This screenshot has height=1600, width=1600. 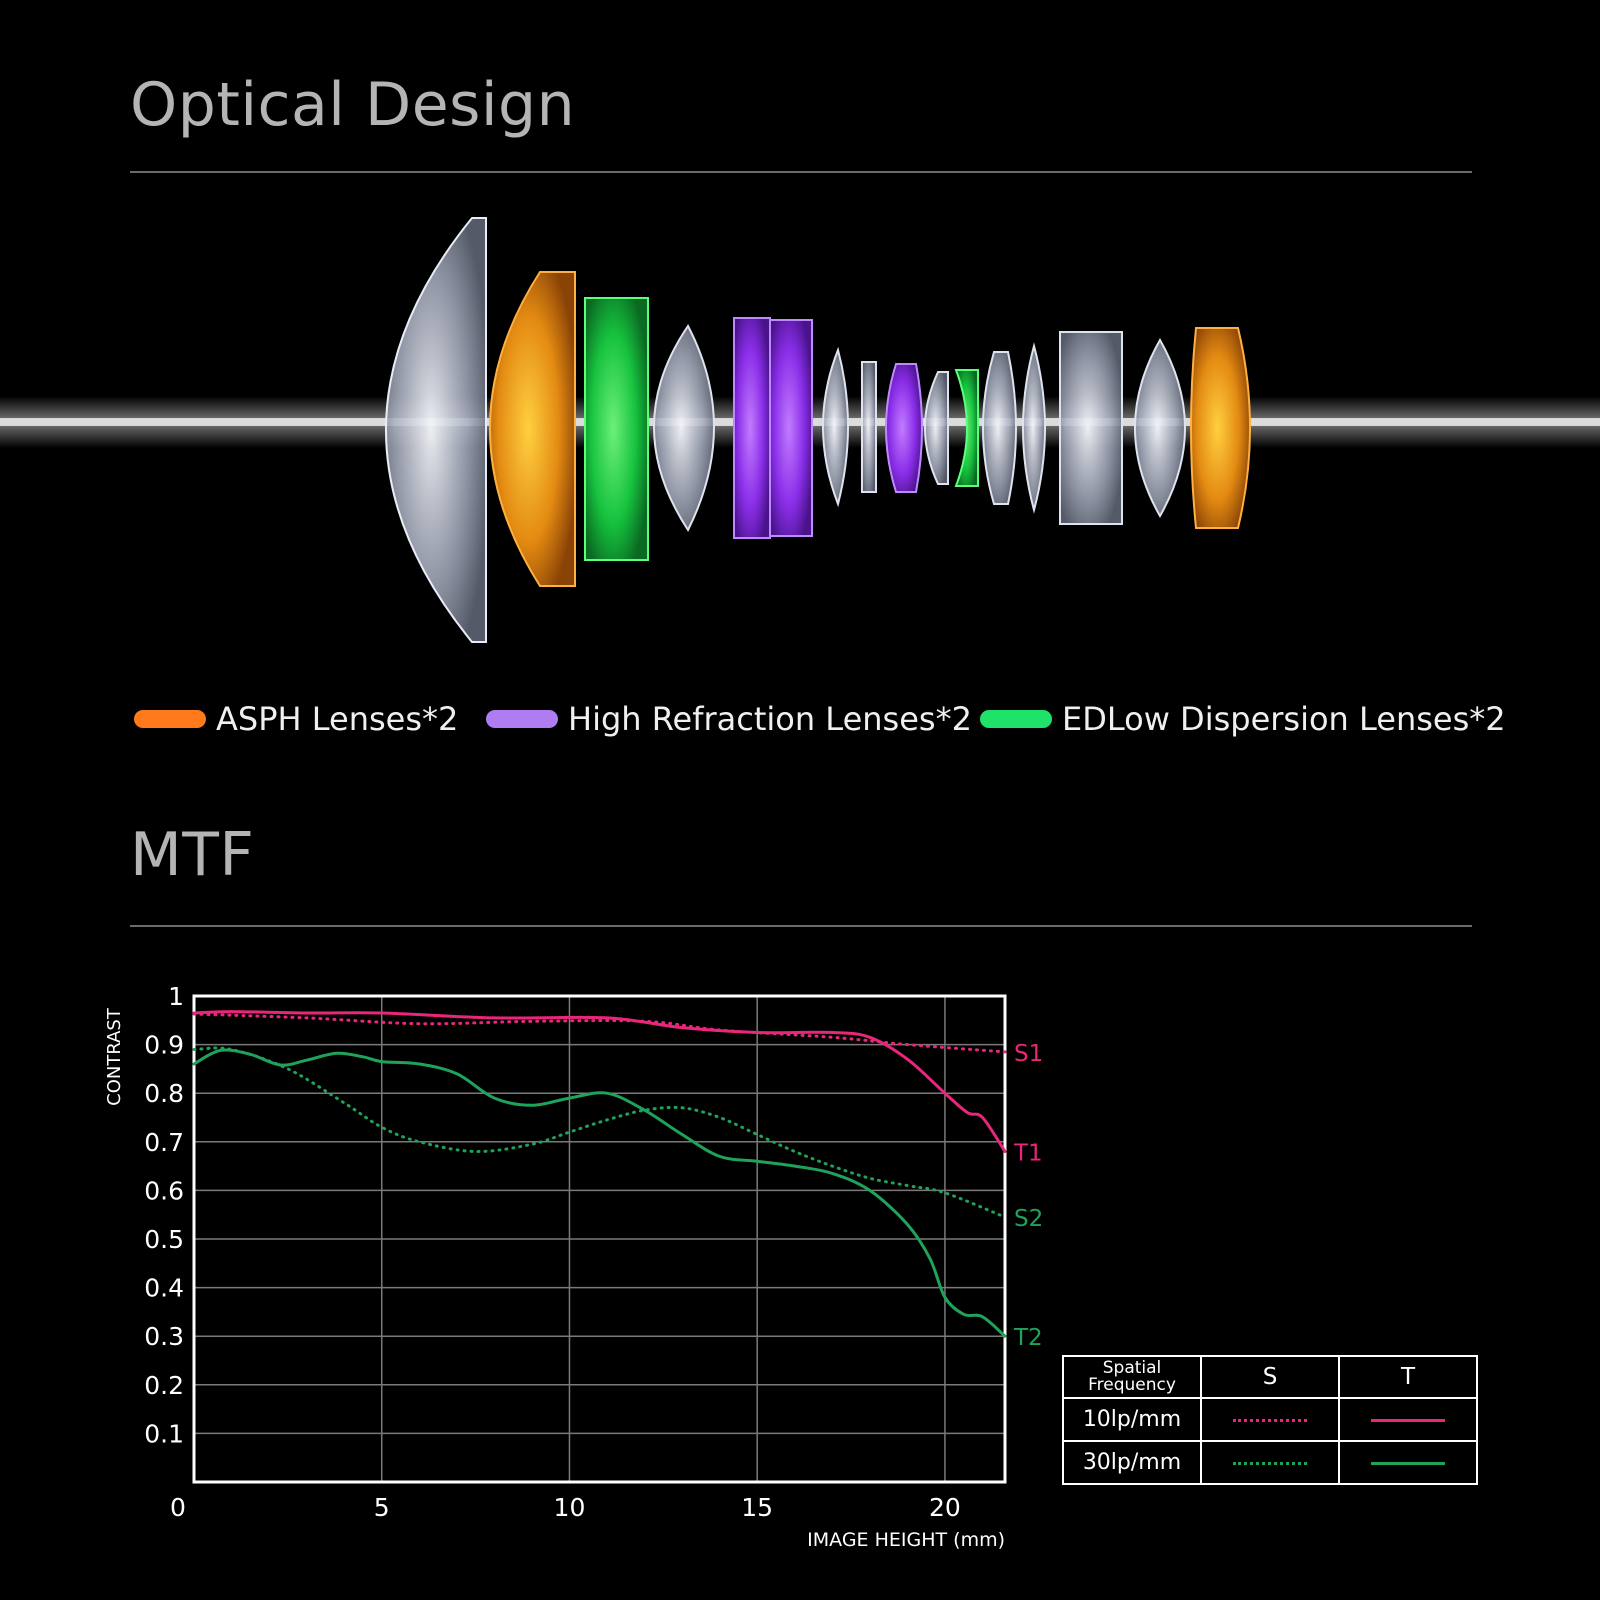 I want to click on y-tick-label: 0.5, so click(x=164, y=1239).